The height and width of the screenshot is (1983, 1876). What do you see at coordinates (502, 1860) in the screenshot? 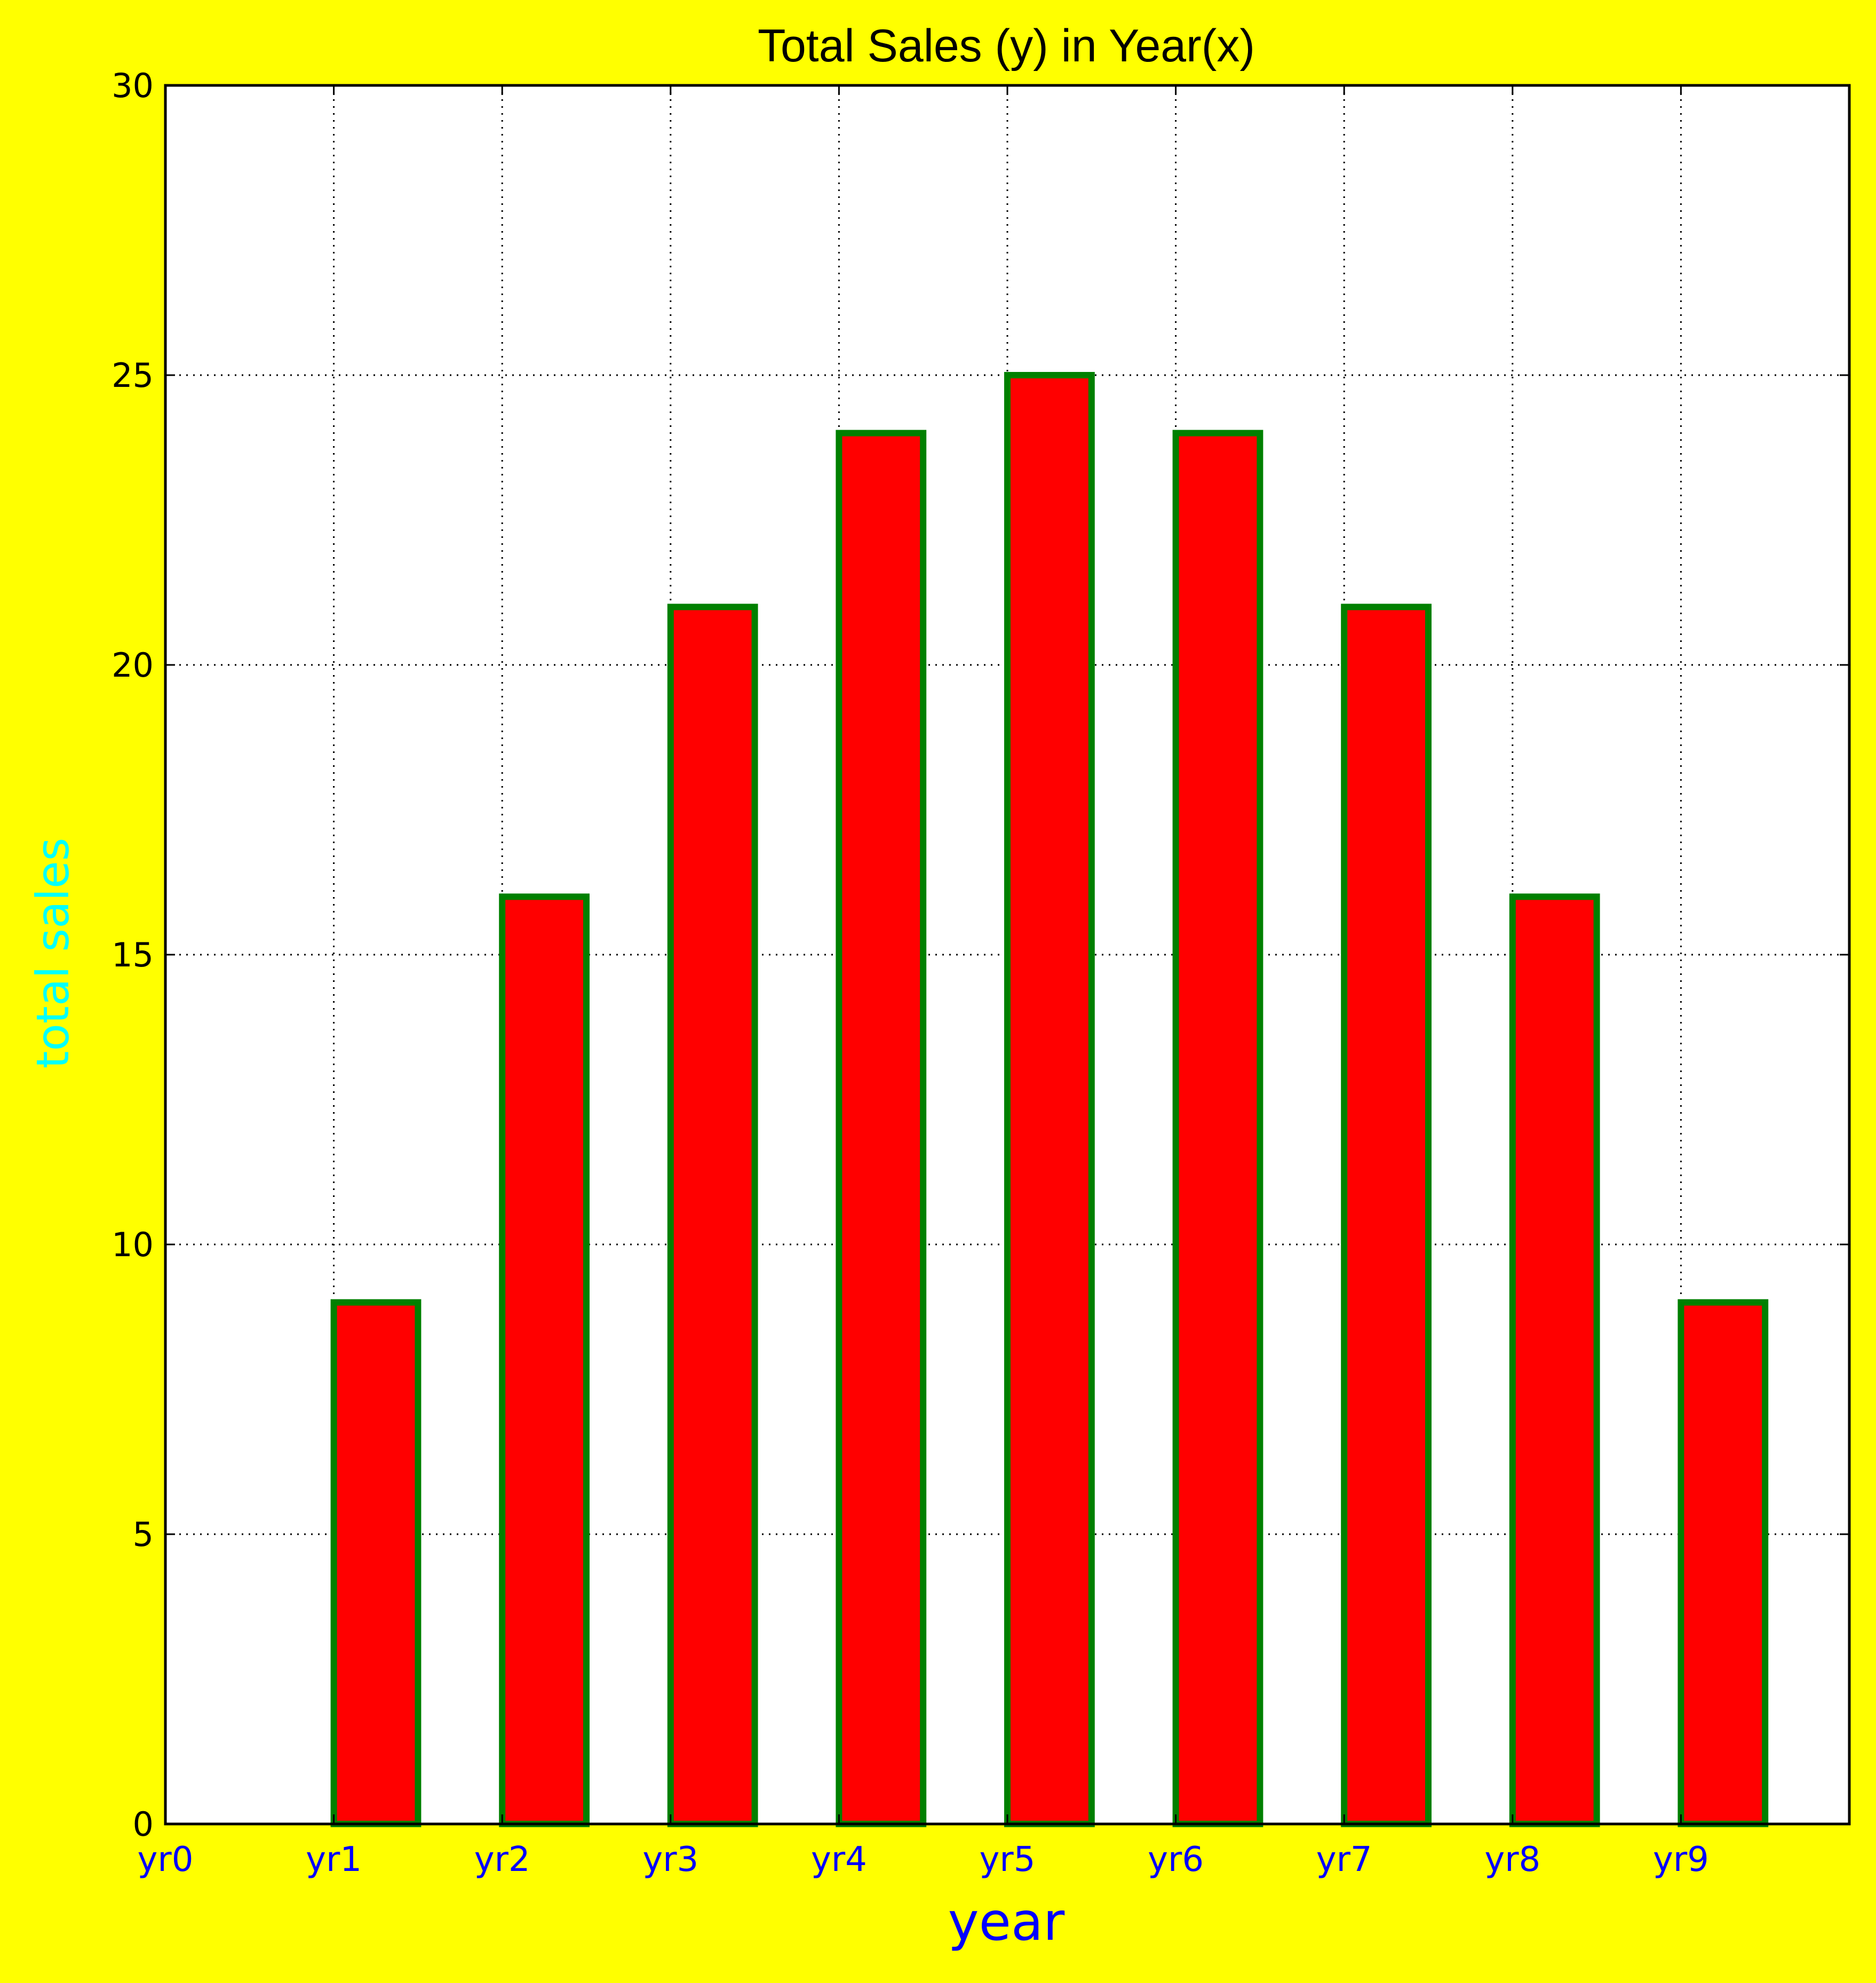
I see `x-tick-label: yr2` at bounding box center [502, 1860].